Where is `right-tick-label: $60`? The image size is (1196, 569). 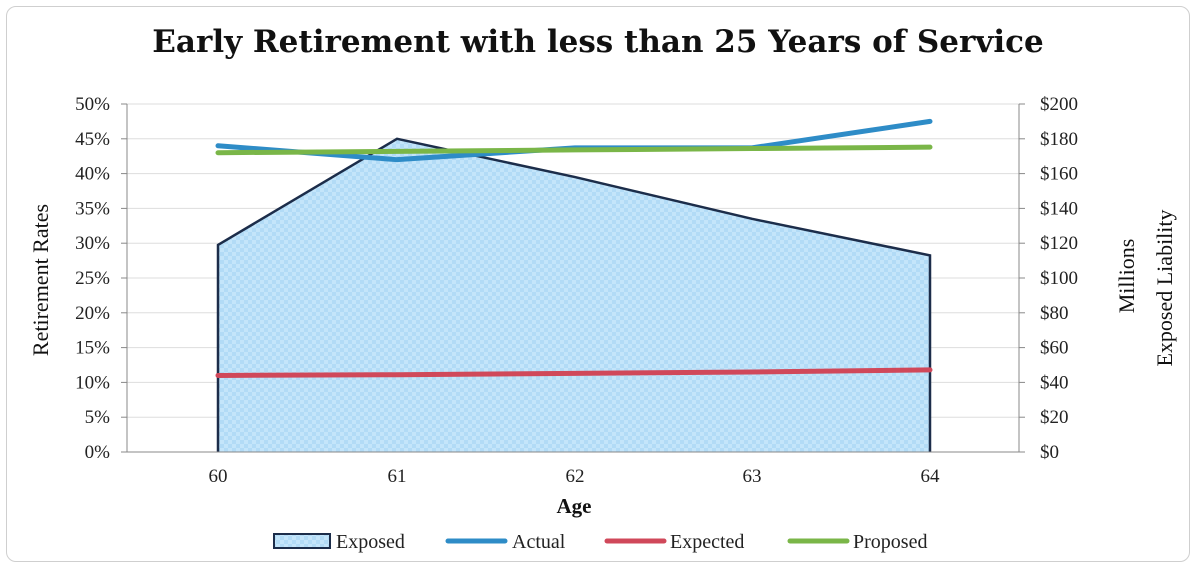
right-tick-label: $60 is located at coordinates (1054, 348).